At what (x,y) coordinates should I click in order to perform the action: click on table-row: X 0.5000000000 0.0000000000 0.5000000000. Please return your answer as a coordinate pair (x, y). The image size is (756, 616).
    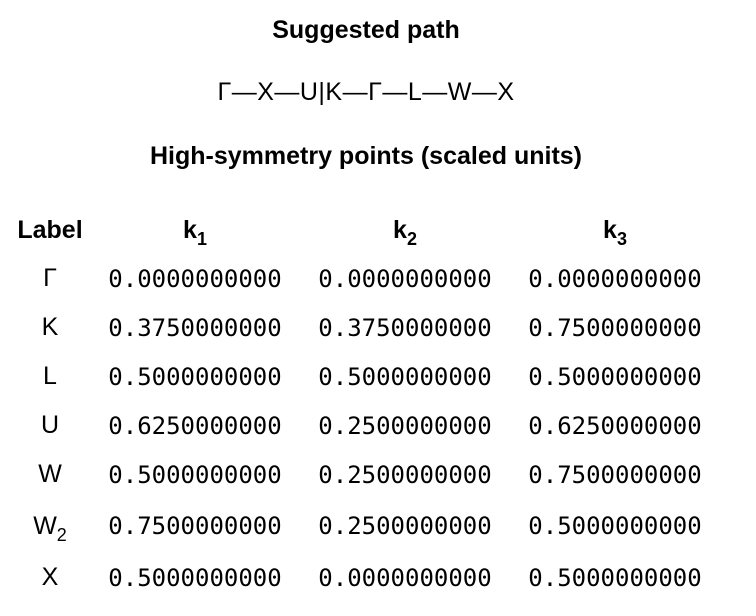
    Looking at the image, I should click on (365, 577).